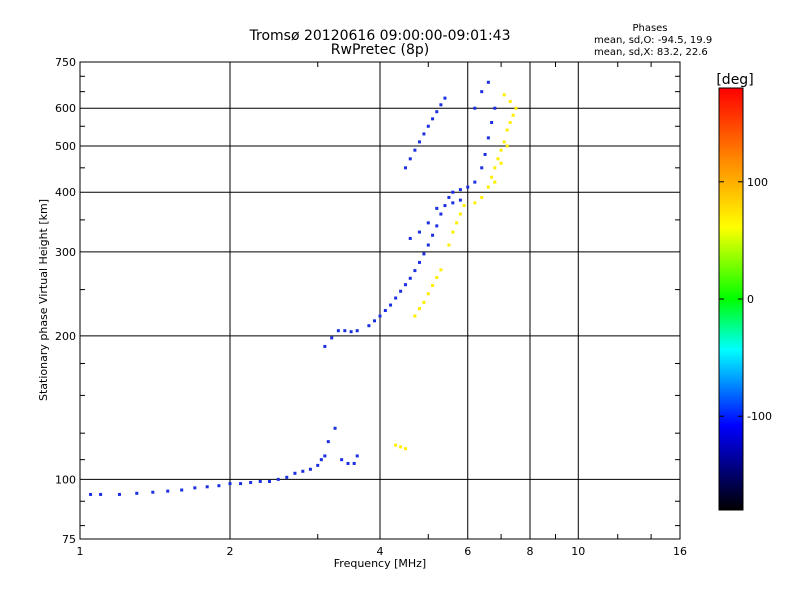 This screenshot has height=600, width=800. Describe the element at coordinates (651, 52) in the screenshot. I see `stats-line-x: mean, sd,X: 83.2, 22.6` at that location.